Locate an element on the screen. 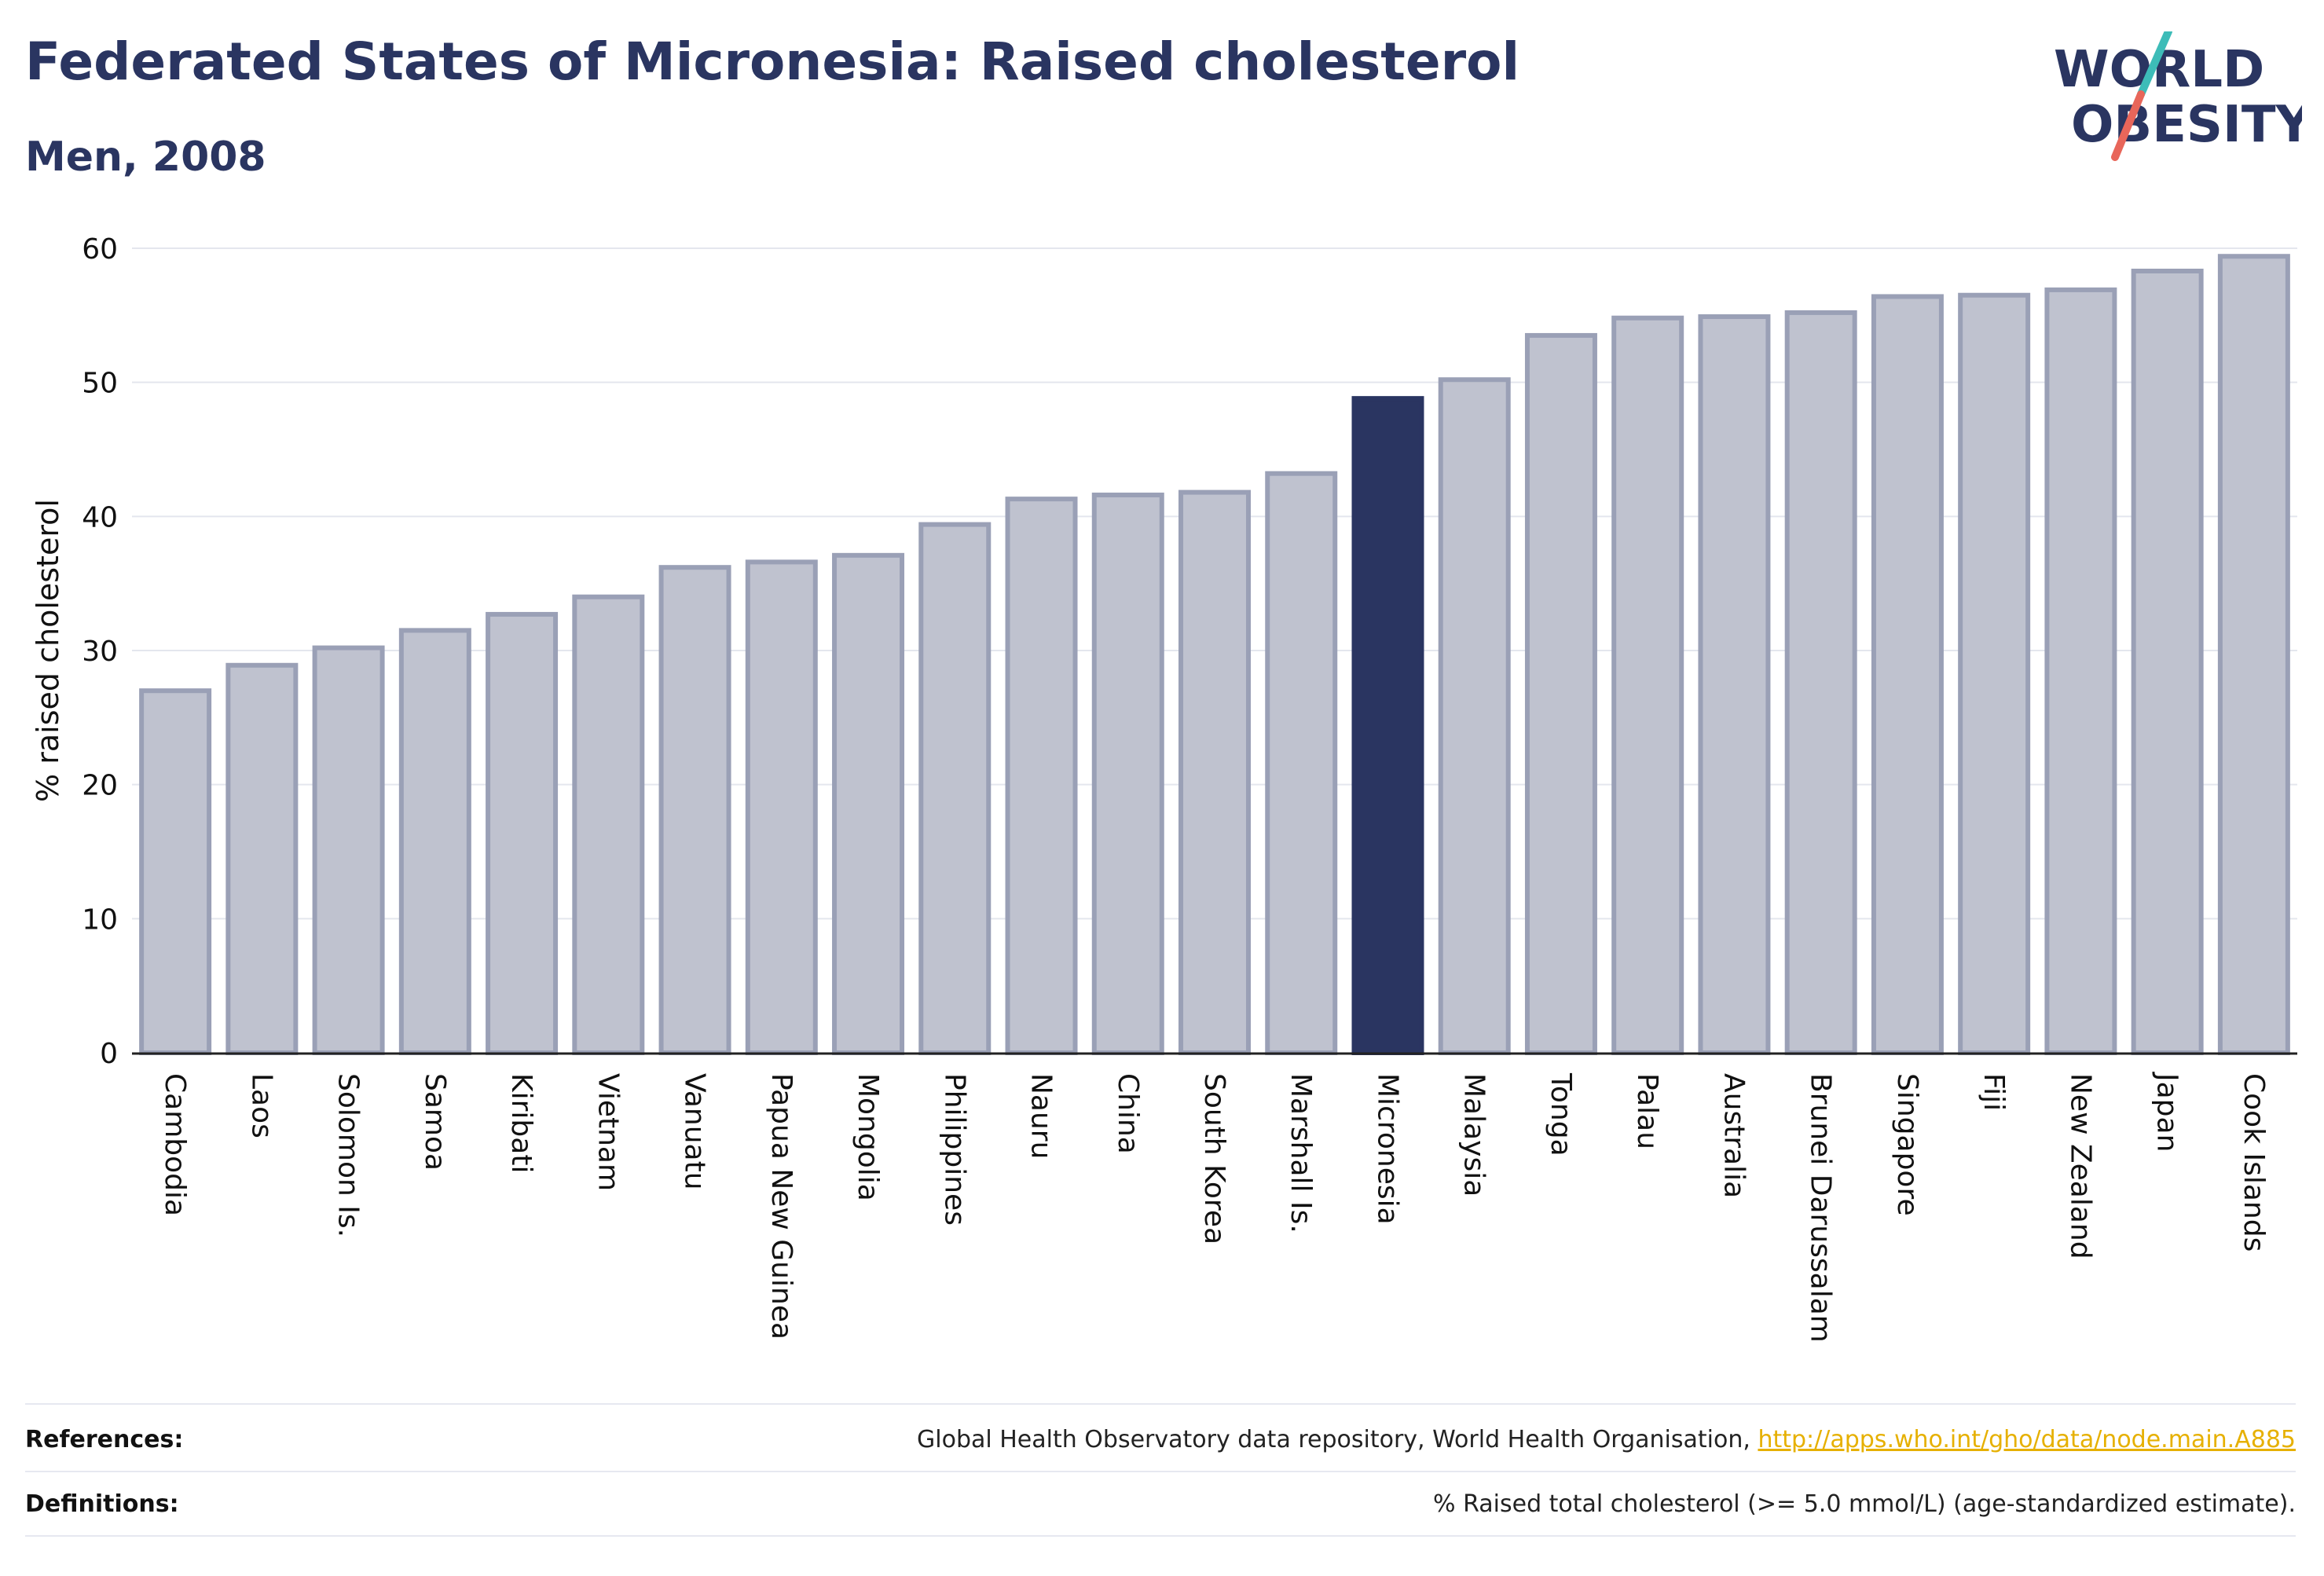 The width and height of the screenshot is (2324, 1576). world-obesity-logo: WORLD OBESITY is located at coordinates (2178, 96).